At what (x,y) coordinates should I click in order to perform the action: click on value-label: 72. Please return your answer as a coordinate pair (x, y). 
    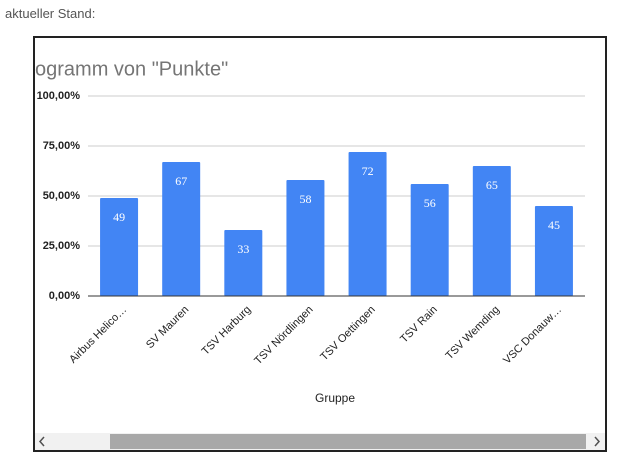
    Looking at the image, I should click on (368, 171).